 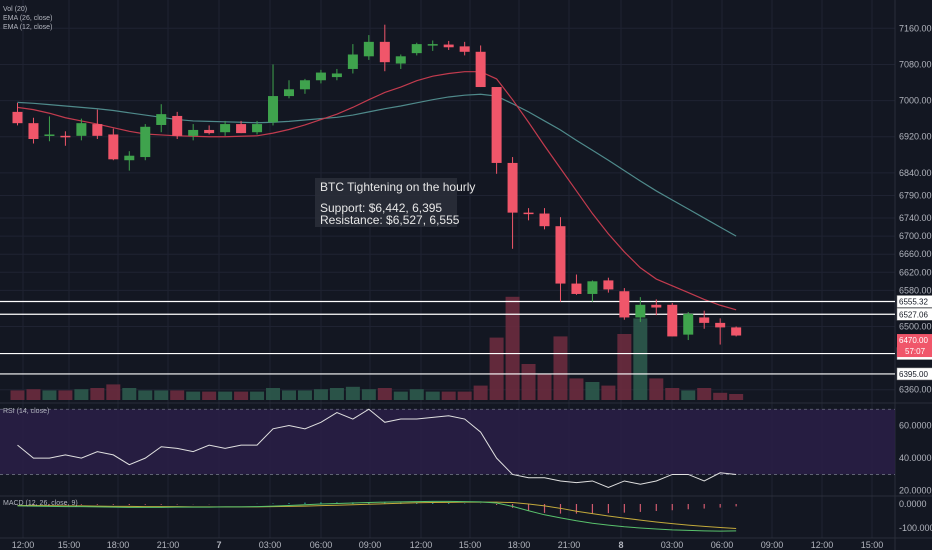 What do you see at coordinates (377, 348) in the screenshot?
I see `volume-bars` at bounding box center [377, 348].